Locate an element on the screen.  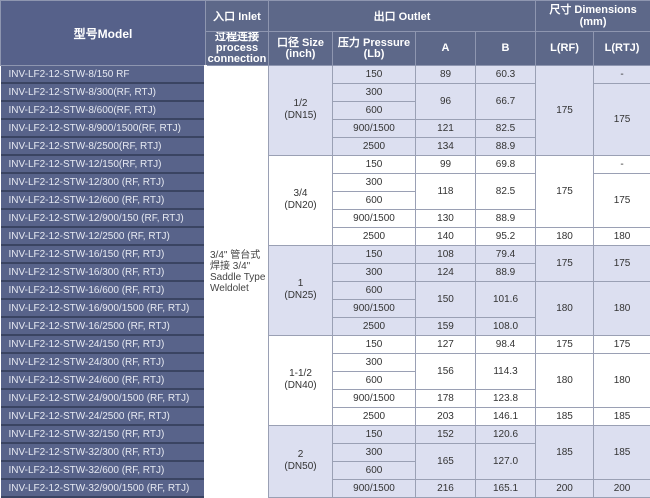
model-cell: INV-LF2-12-STW-24/600 (RF, RTJ) is located at coordinates (103, 380).